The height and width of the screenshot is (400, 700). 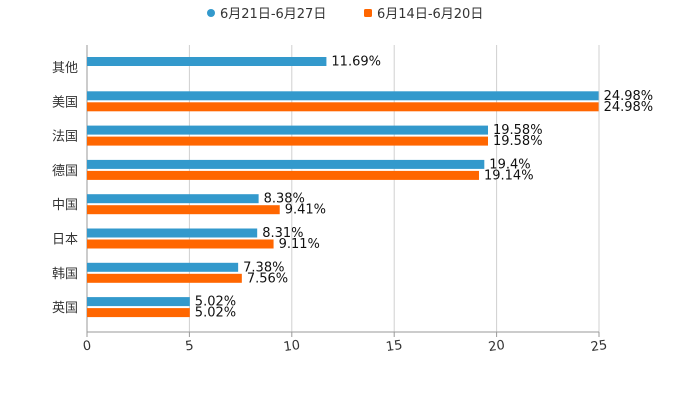 I want to click on x-tick-label: 20, so click(x=496, y=346).